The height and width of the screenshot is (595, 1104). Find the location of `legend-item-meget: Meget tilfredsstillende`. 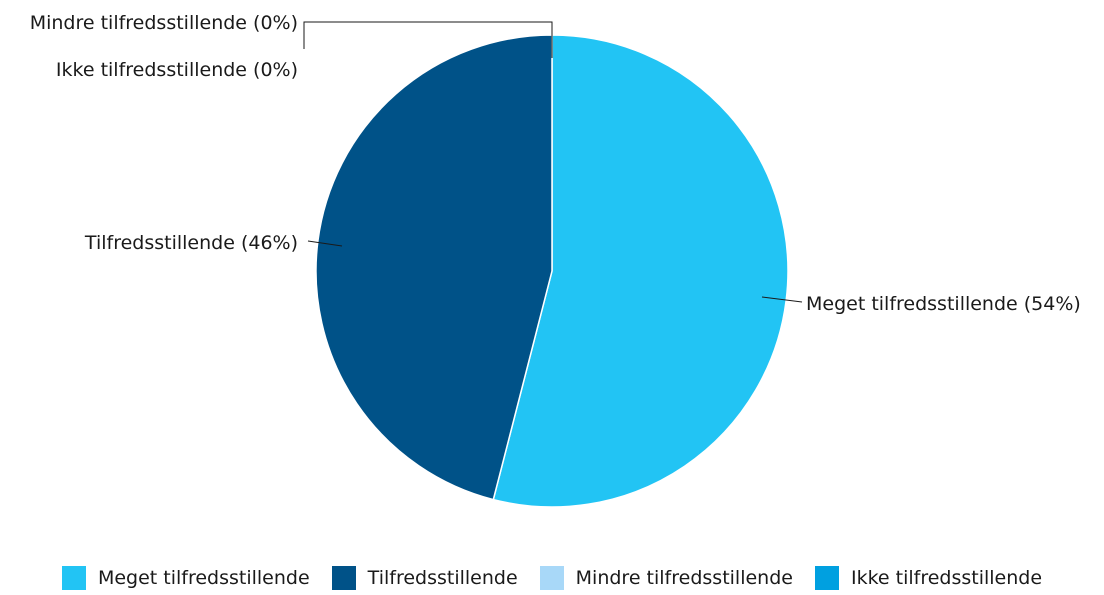

legend-item-meget: Meget tilfredsstillende is located at coordinates (185, 578).